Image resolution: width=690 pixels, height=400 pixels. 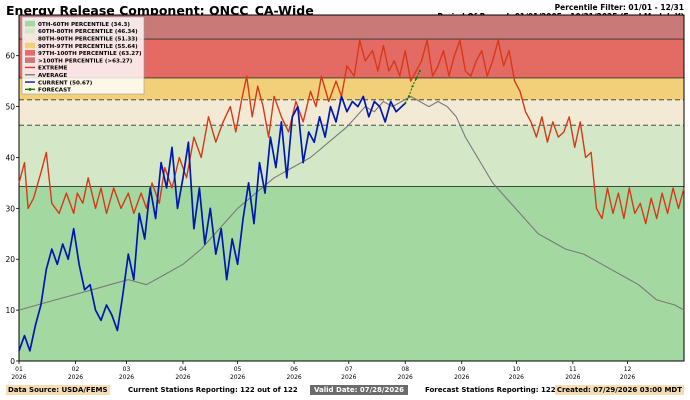 I want to click on legend-label: EXTREME, so click(x=53, y=69).